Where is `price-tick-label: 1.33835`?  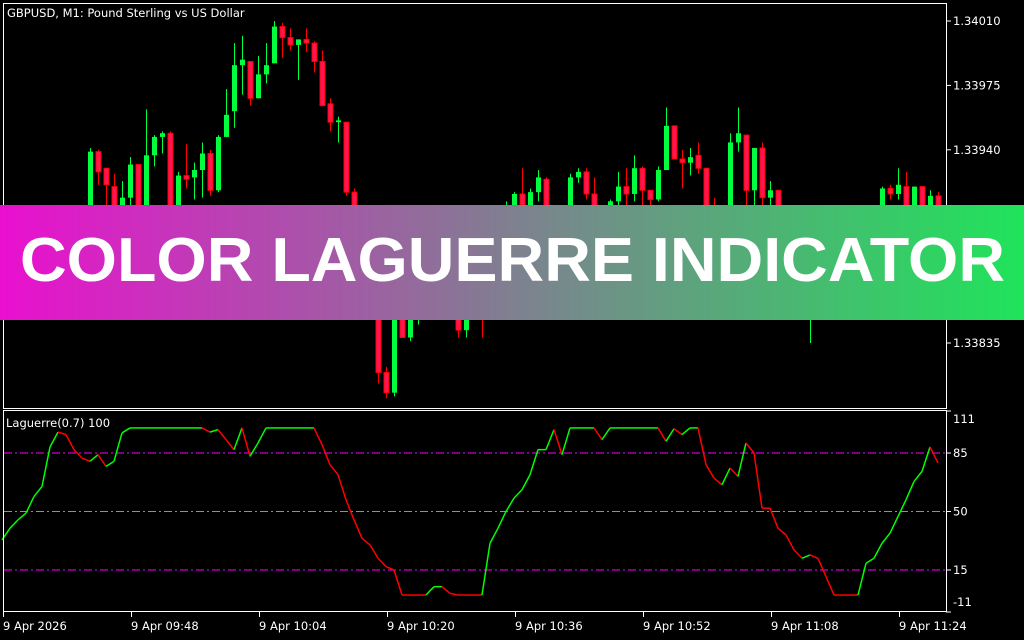 price-tick-label: 1.33835 is located at coordinates (977, 343).